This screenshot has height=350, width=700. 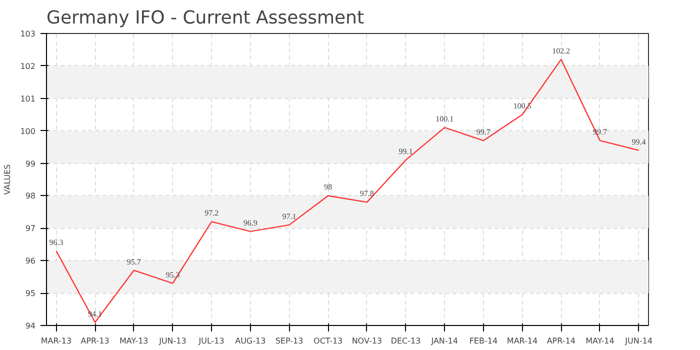 I want to click on y-tick-label: 96, so click(x=30, y=261).